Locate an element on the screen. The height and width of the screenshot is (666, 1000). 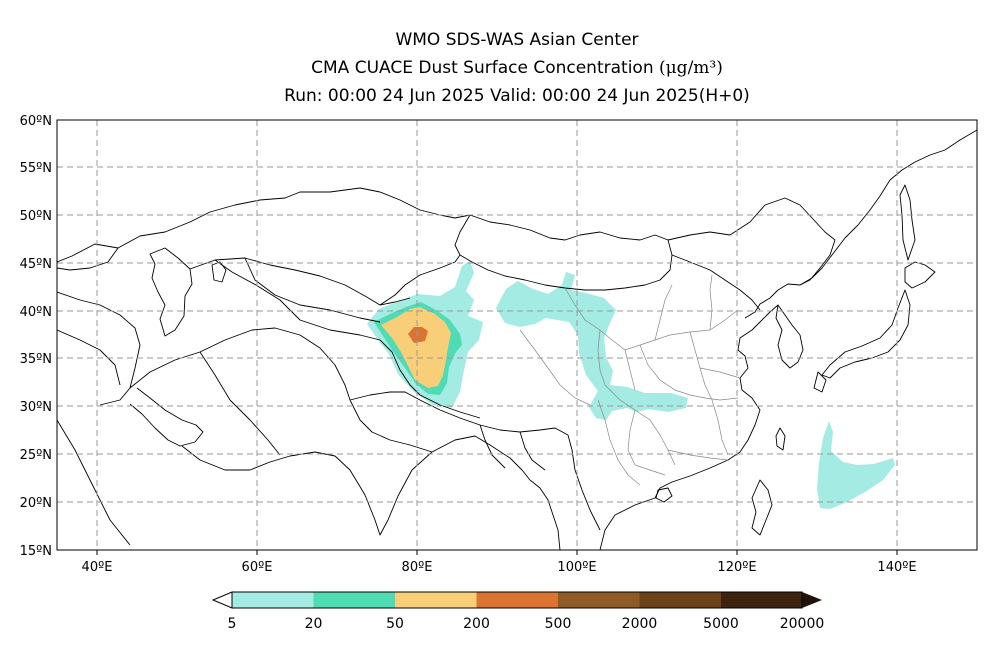
lat-label-15: 15ºN is located at coordinates (36, 551).